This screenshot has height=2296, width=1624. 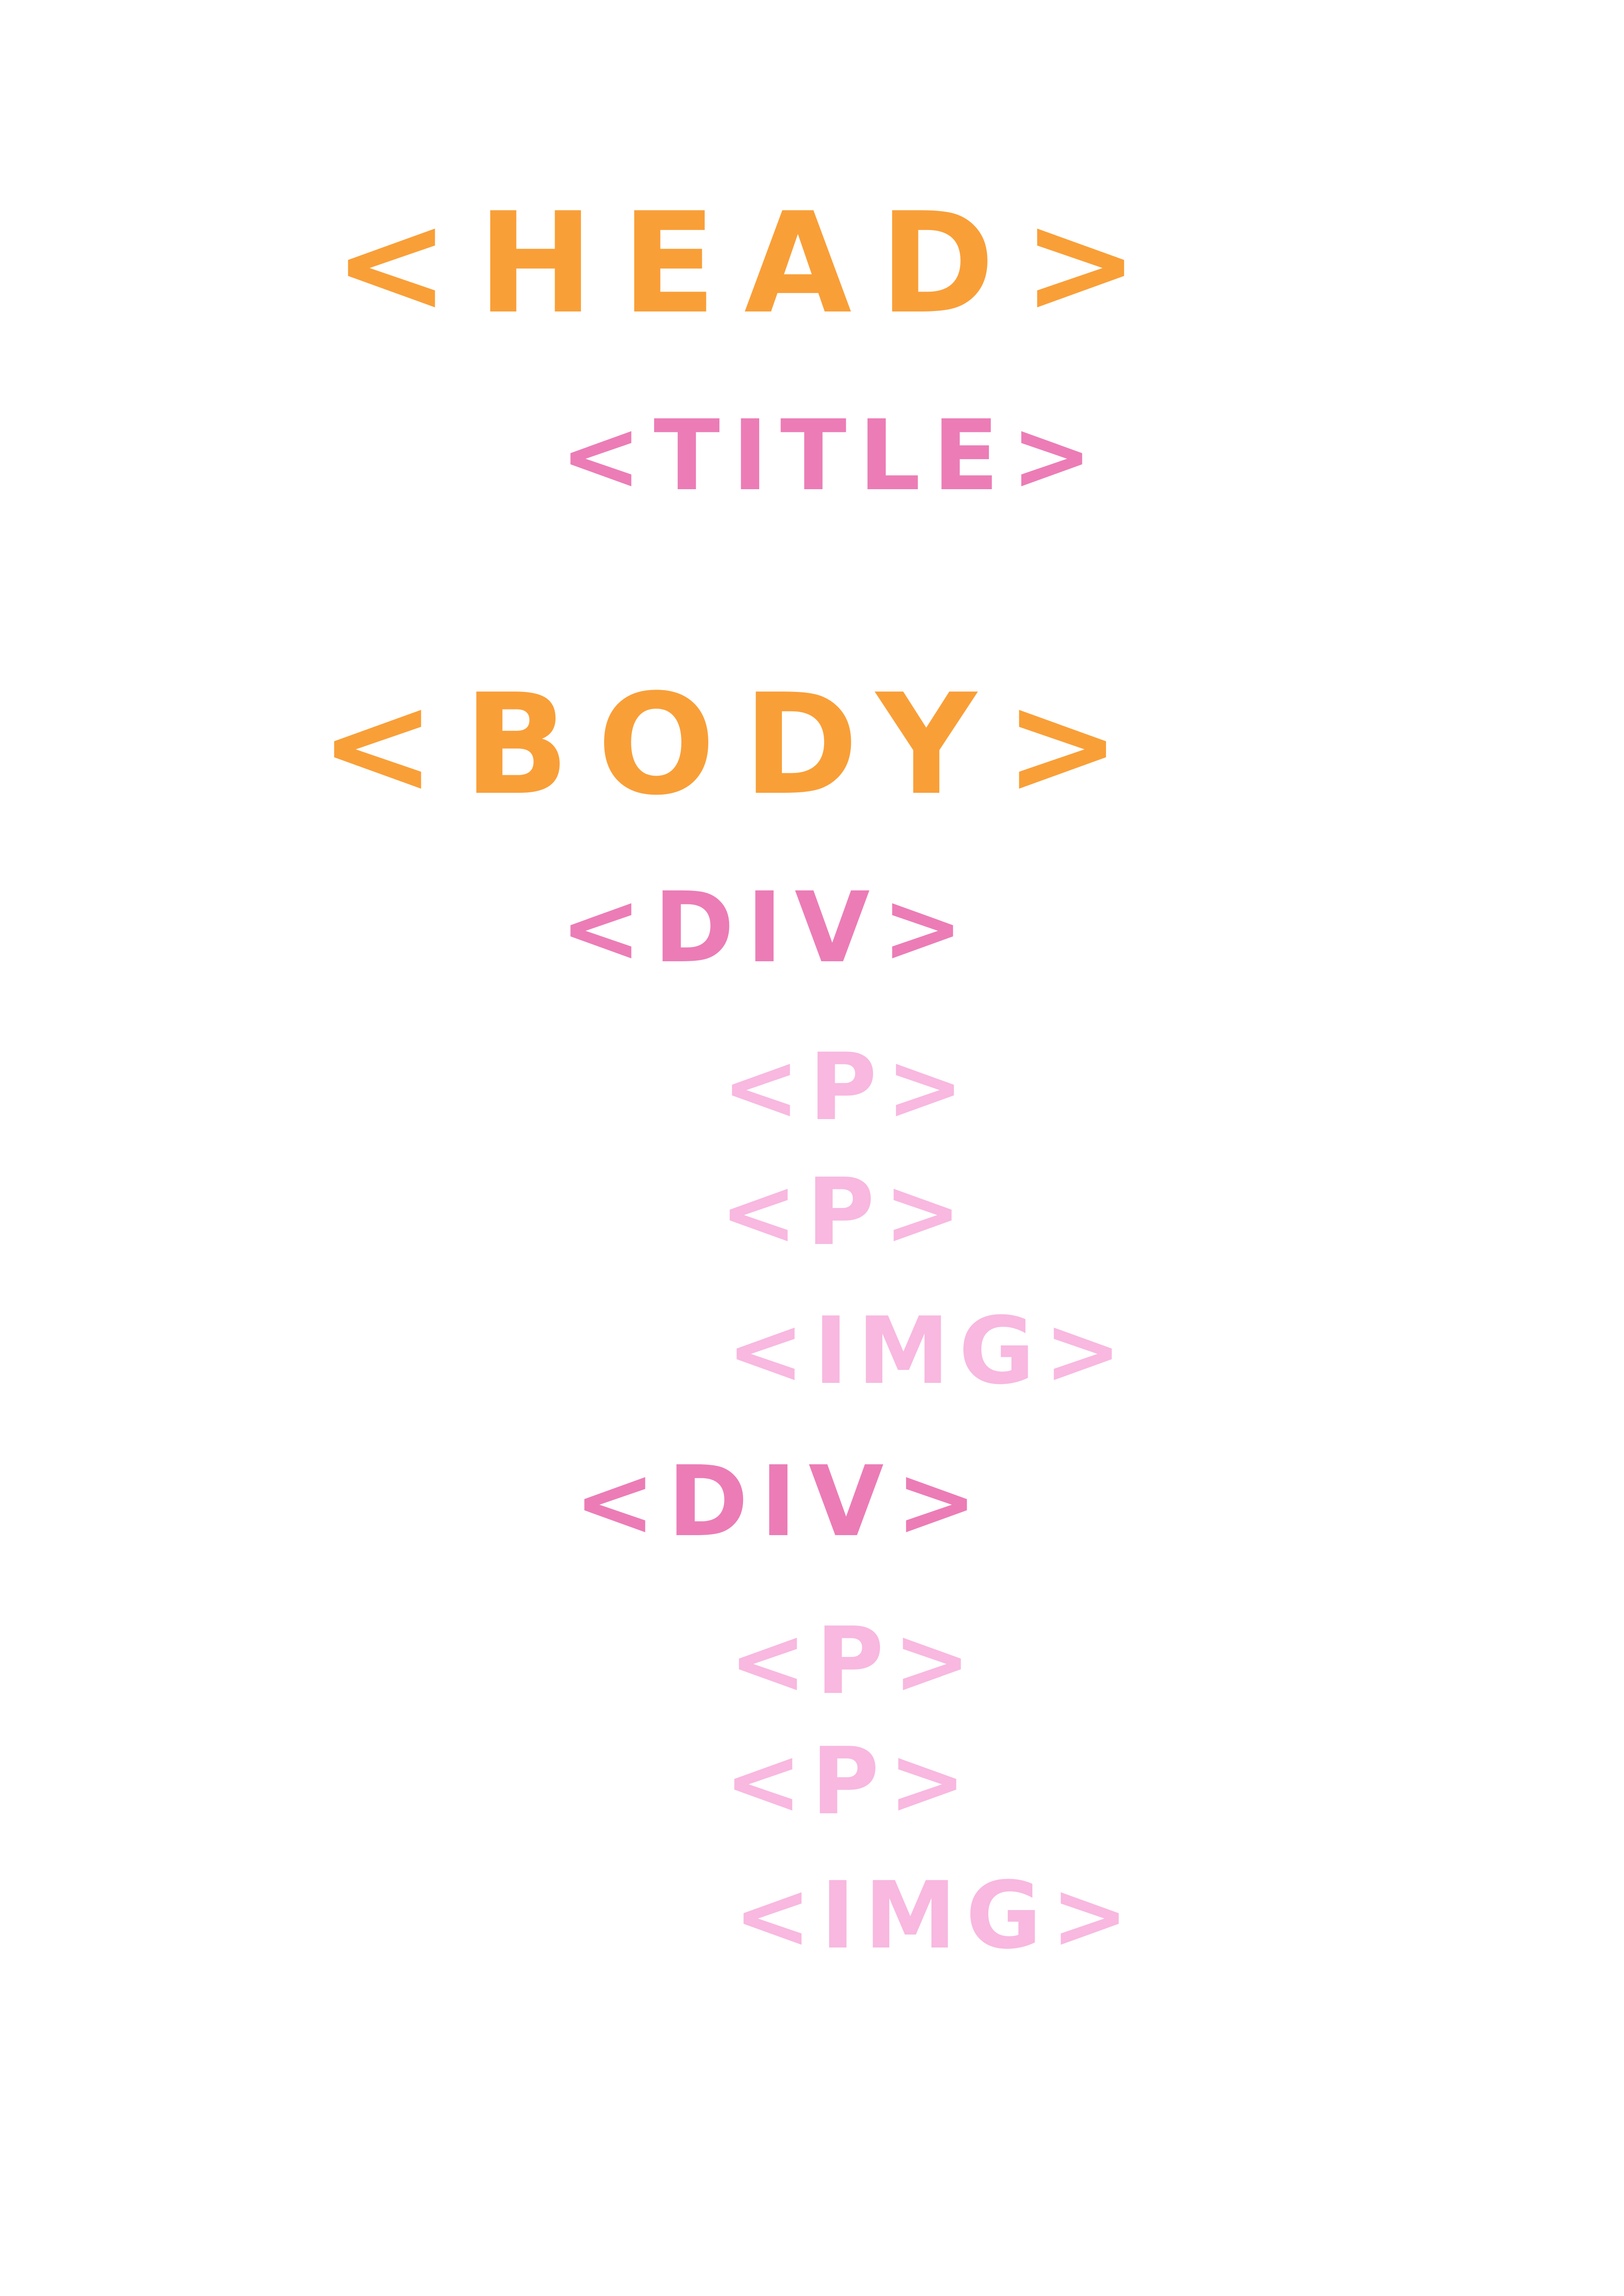 What do you see at coordinates (734, 745) in the screenshot?
I see `body-tag: <BODY>` at bounding box center [734, 745].